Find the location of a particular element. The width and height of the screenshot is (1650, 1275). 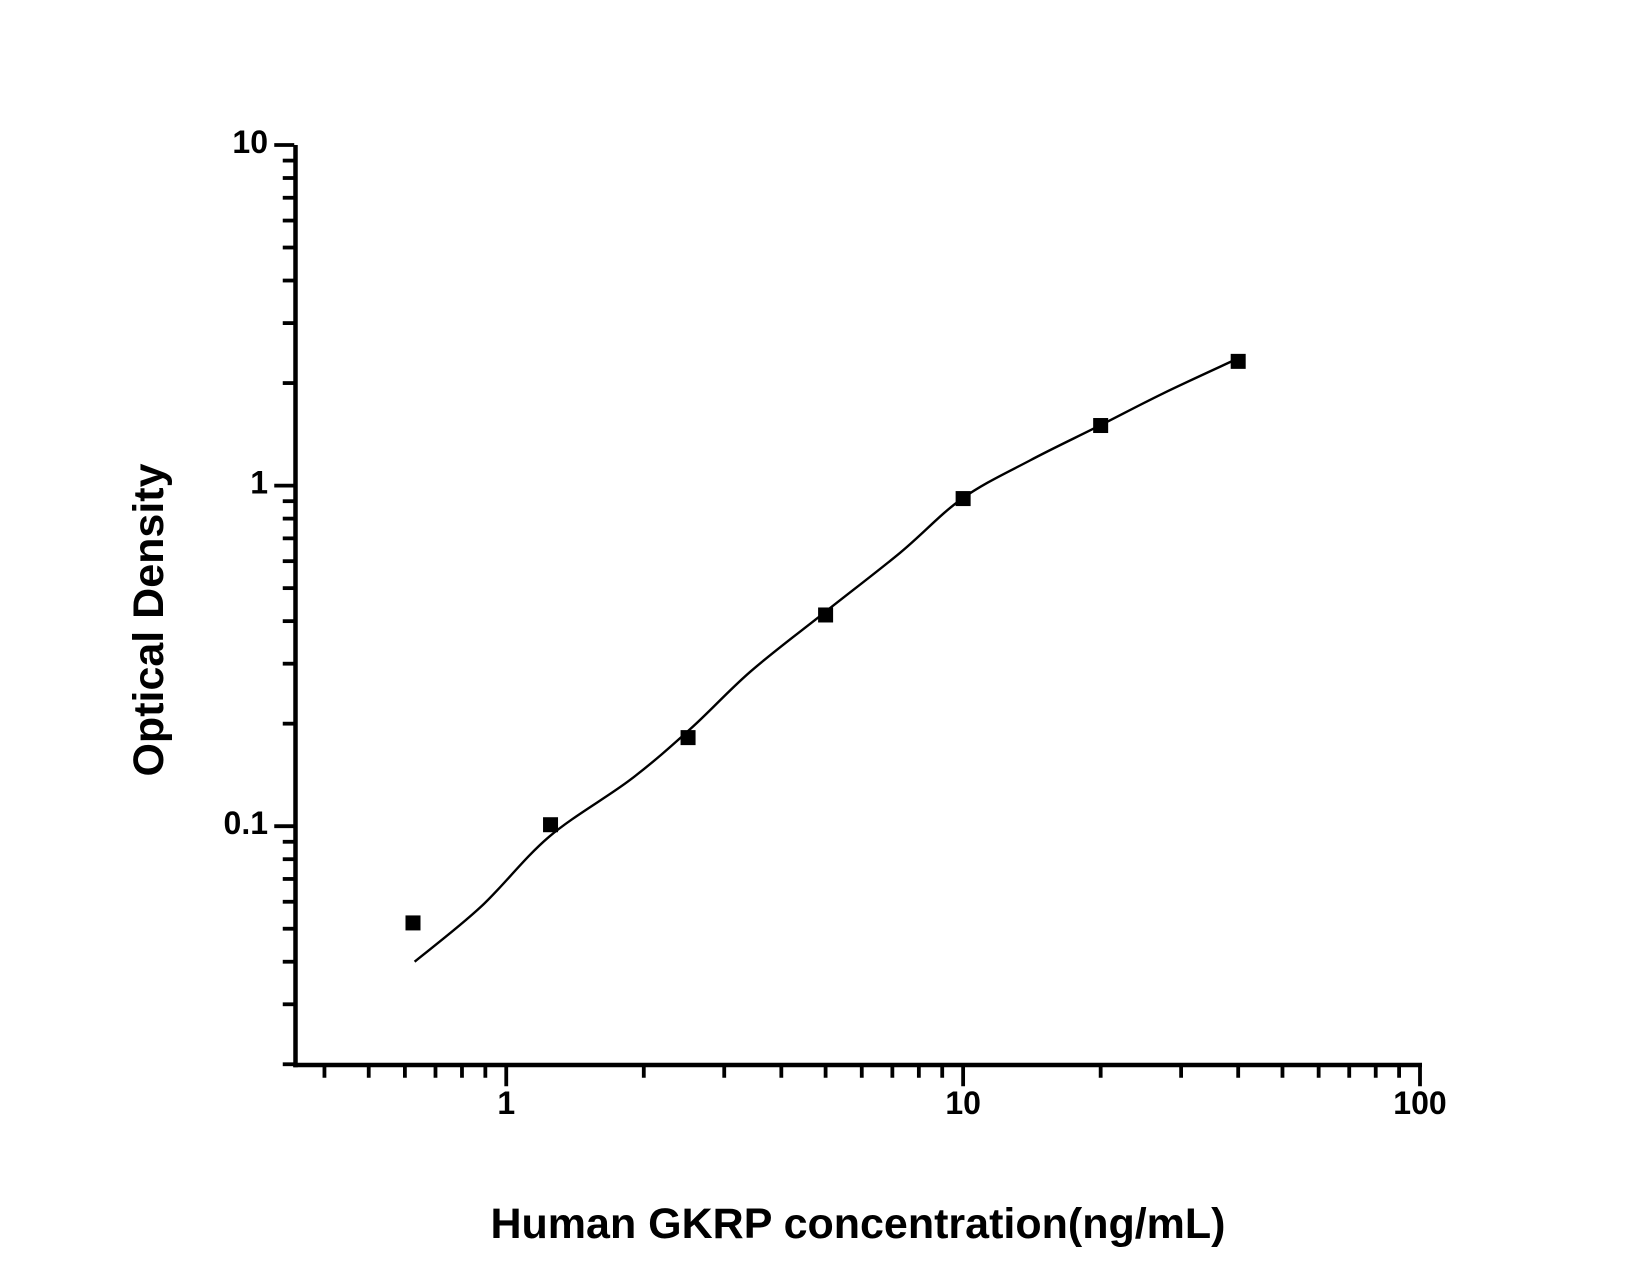

x-axis-title: Human GKRP concentration(ng/mL) is located at coordinates (857, 1224).